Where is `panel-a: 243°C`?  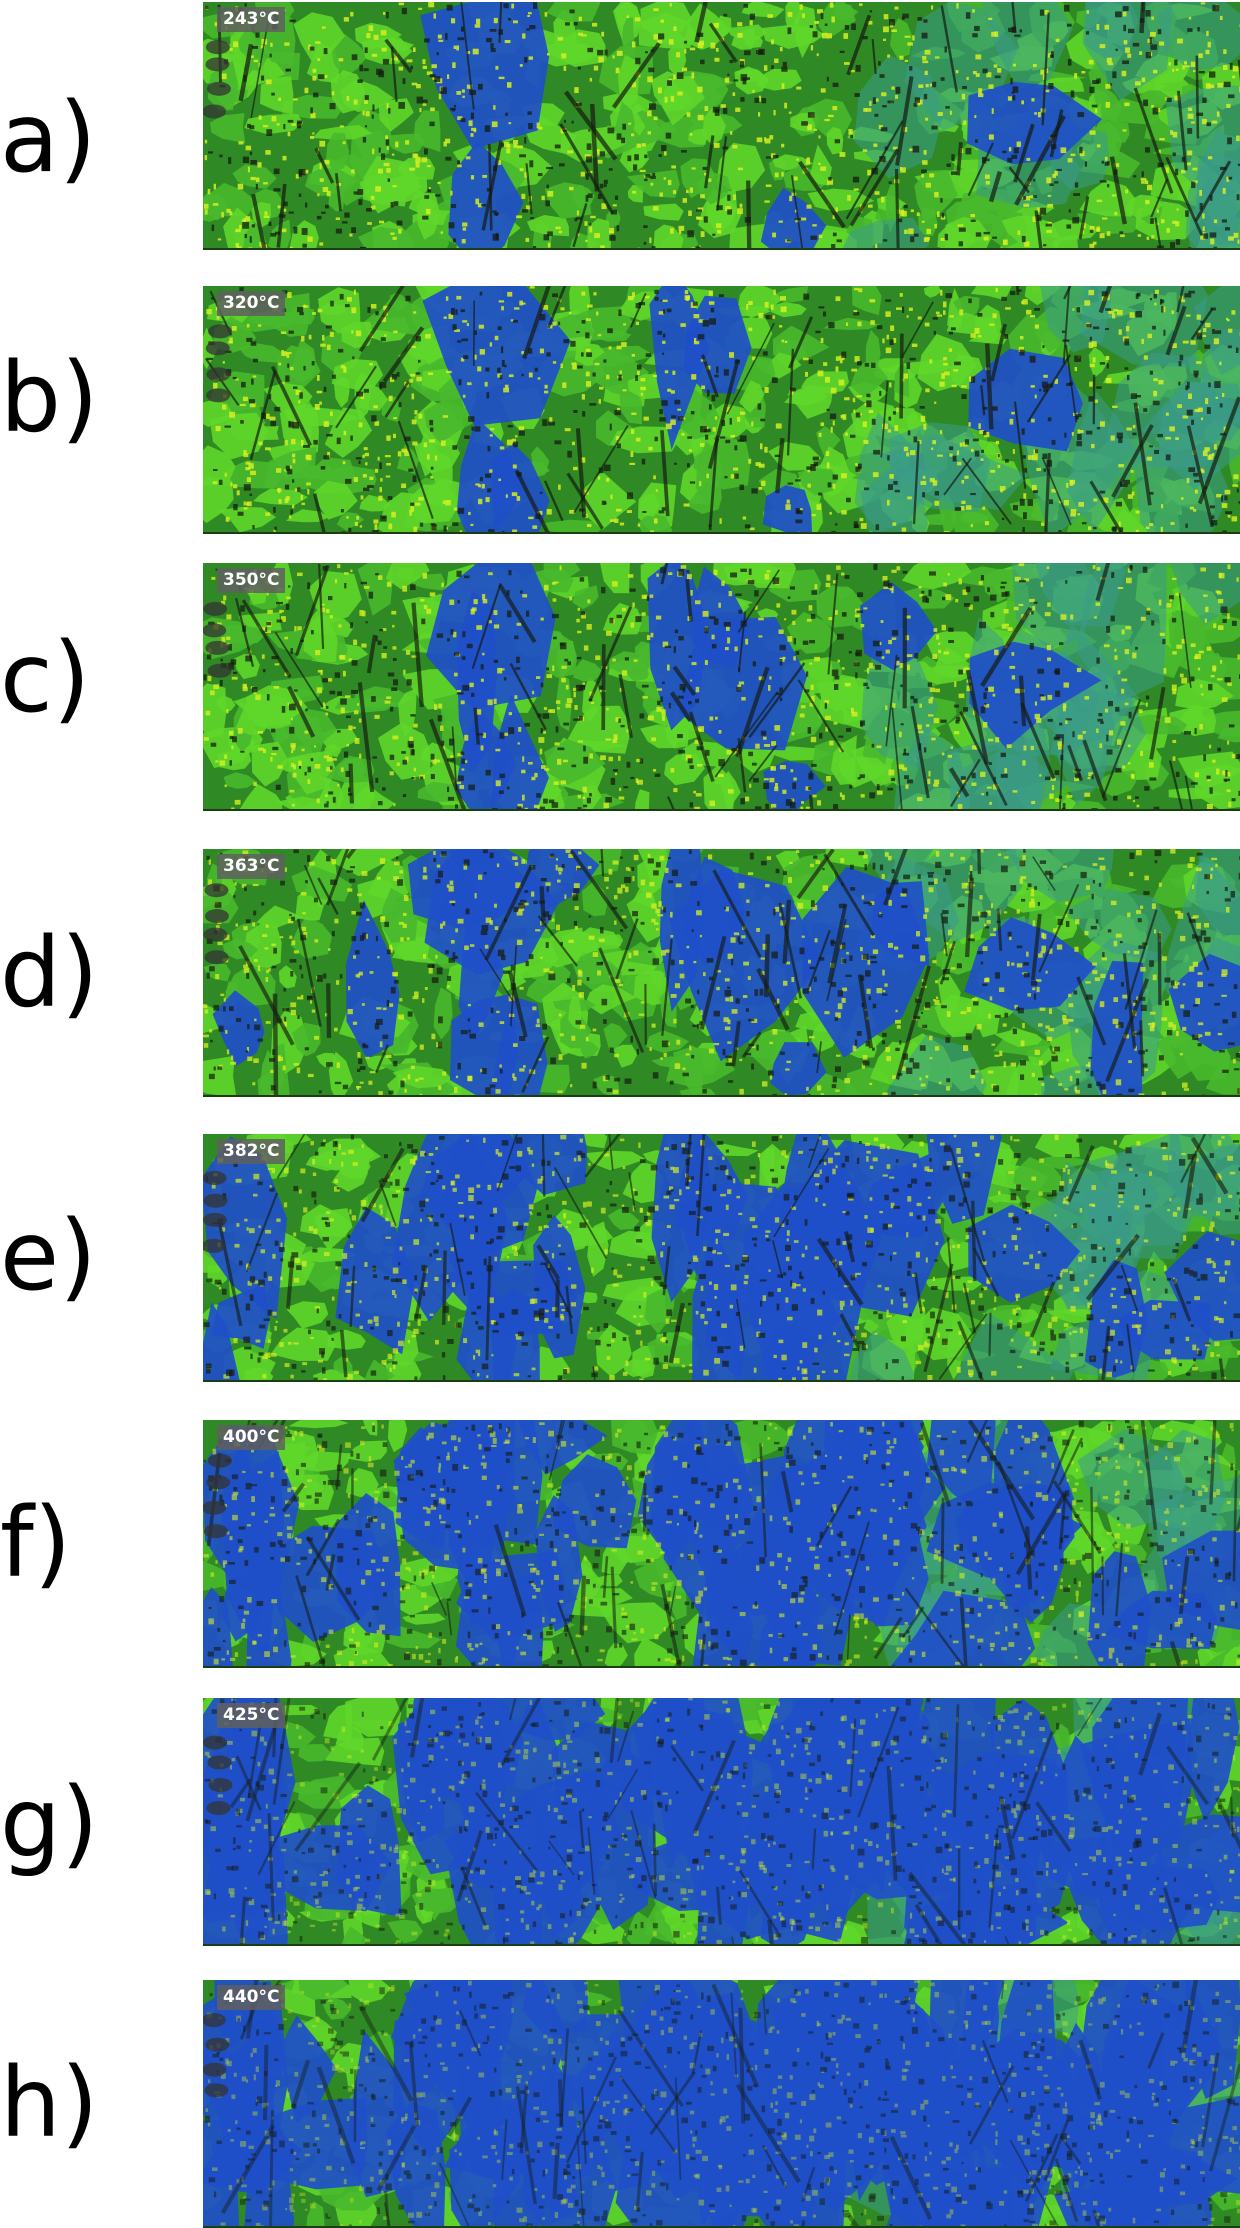
panel-a: 243°C is located at coordinates (721, 126).